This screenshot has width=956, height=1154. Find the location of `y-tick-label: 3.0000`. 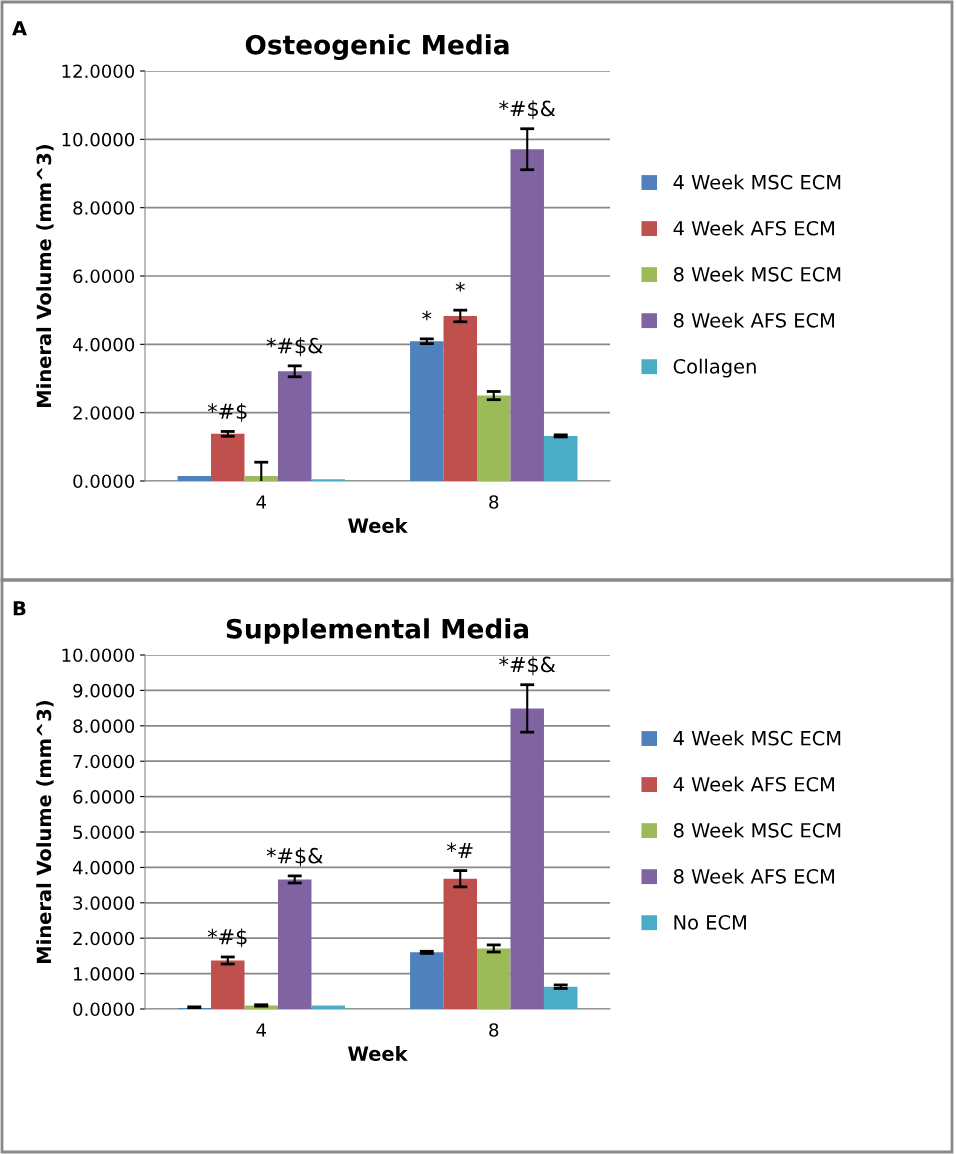

y-tick-label: 3.0000 is located at coordinates (104, 903).